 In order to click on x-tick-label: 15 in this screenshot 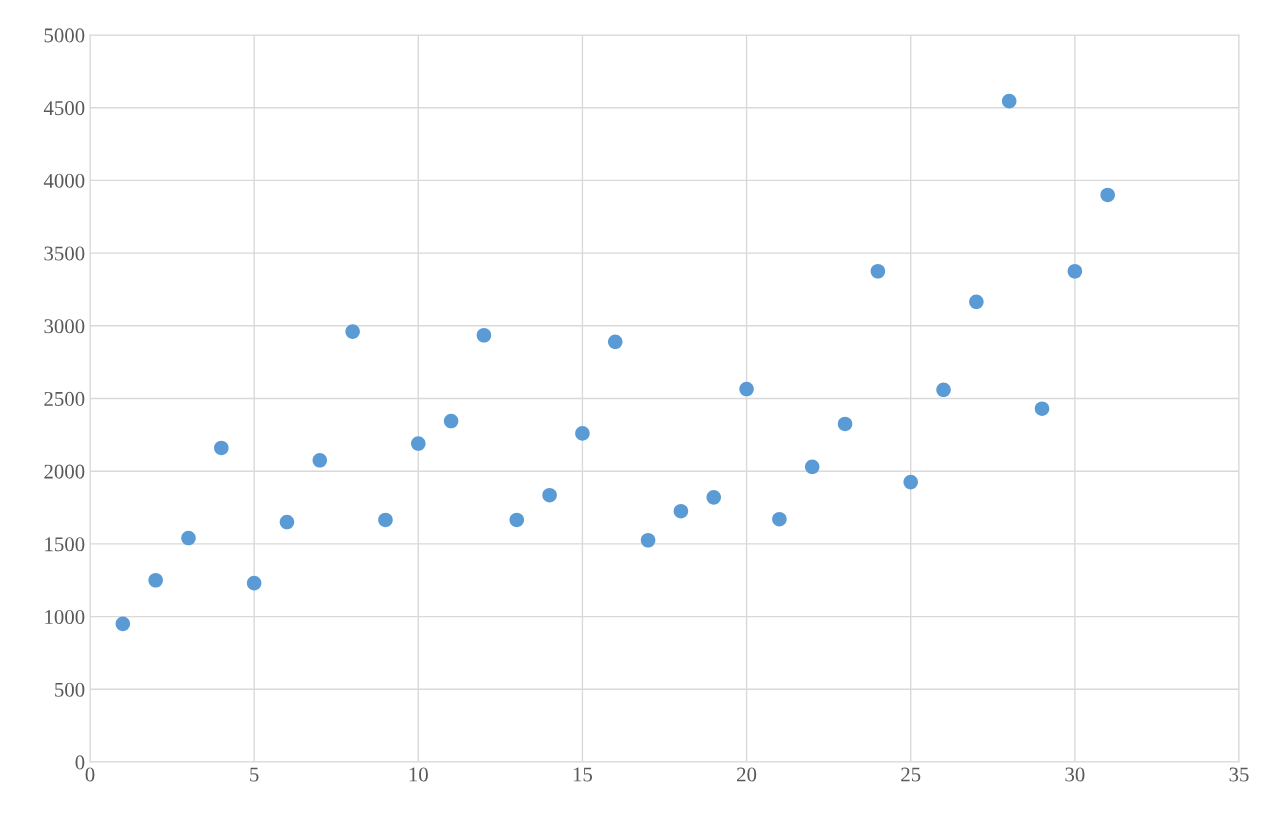, I will do `click(583, 774)`.